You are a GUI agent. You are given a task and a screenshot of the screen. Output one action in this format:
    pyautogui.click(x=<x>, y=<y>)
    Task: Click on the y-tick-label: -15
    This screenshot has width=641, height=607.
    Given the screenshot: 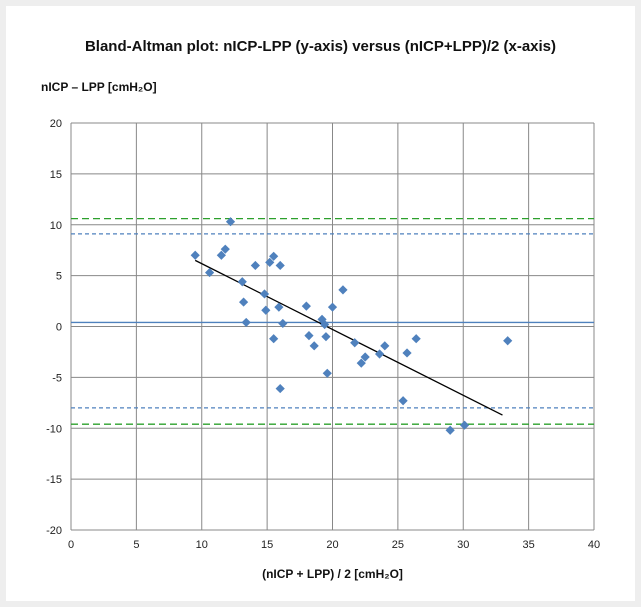 What is the action you would take?
    pyautogui.click(x=54, y=480)
    